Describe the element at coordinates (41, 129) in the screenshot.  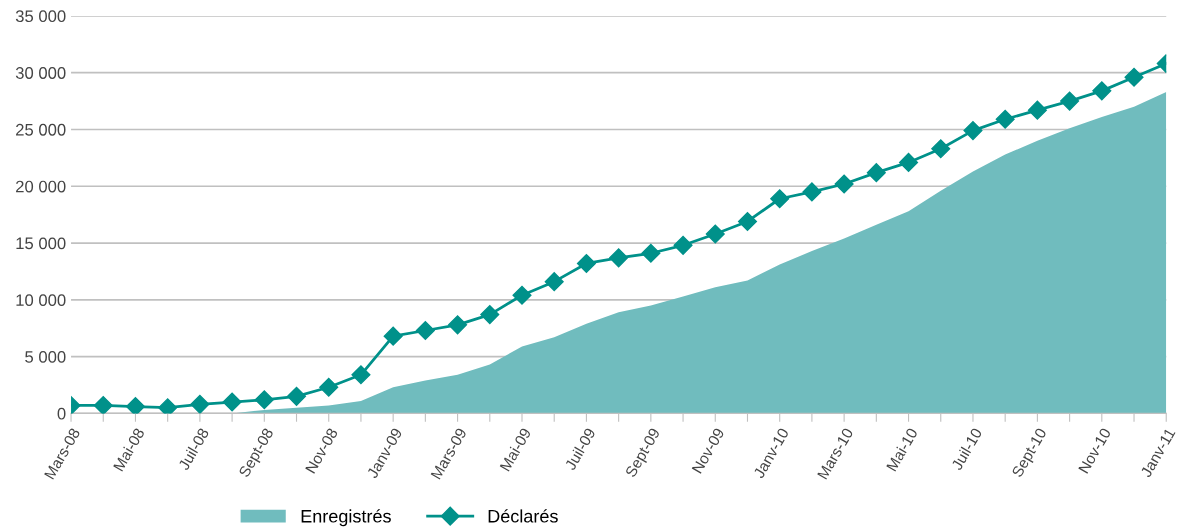
I see `y-tick-label: 25 000` at that location.